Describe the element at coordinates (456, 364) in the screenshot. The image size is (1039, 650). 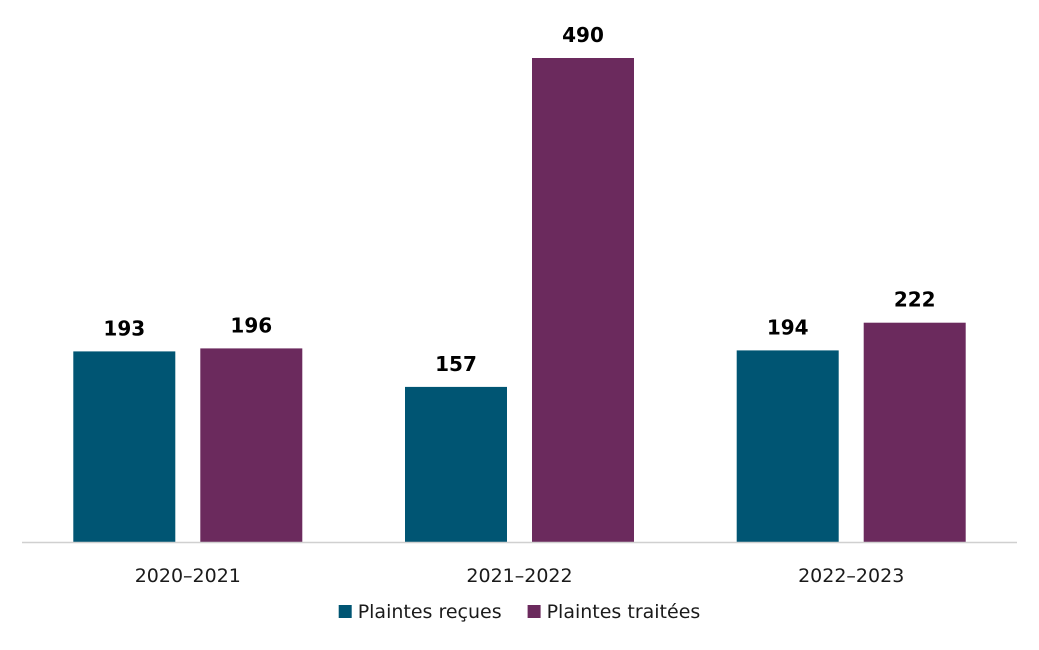
I see `data-label: 157` at that location.